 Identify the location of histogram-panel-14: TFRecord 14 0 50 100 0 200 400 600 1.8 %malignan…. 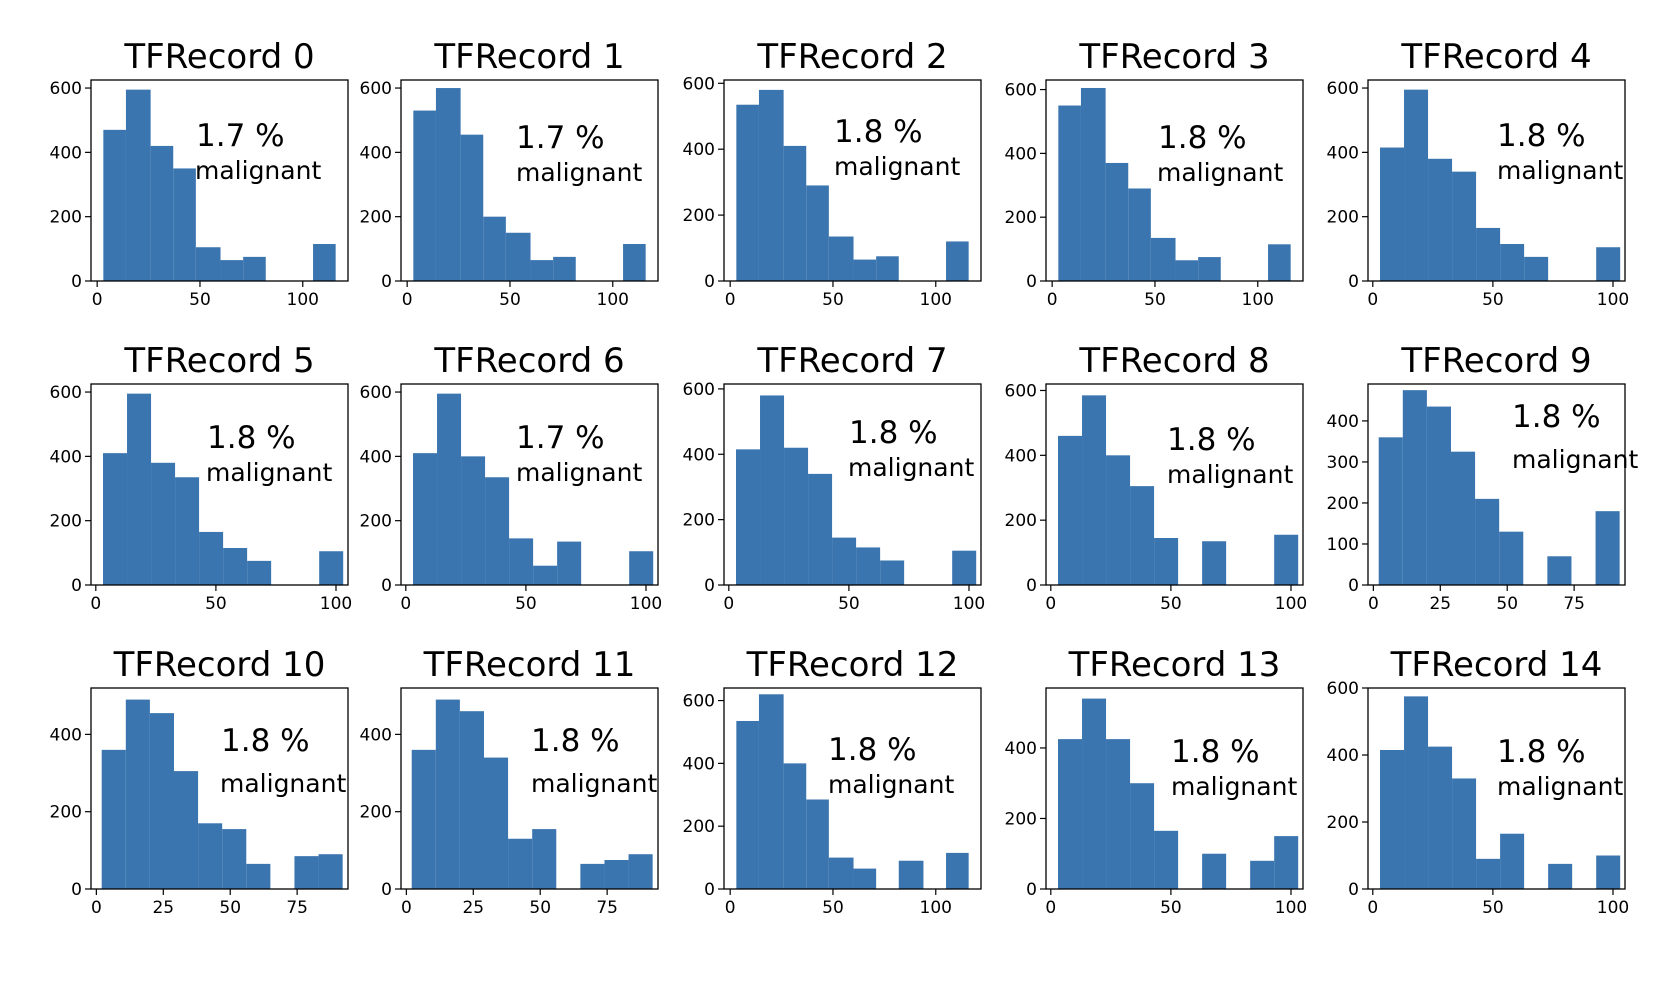
(1478, 781).